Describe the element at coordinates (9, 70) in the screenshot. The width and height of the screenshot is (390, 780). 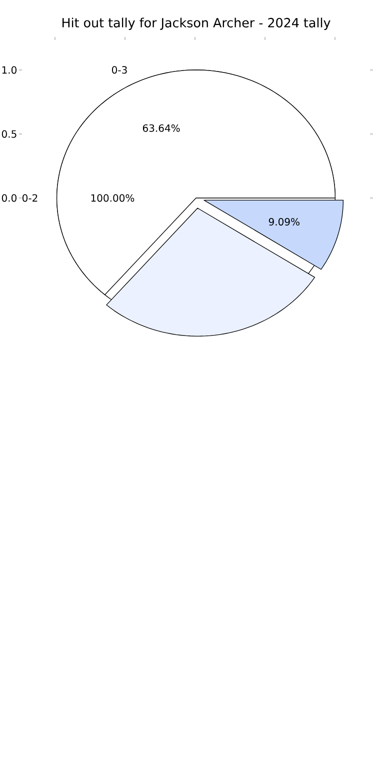
I see `text: 1.0` at that location.